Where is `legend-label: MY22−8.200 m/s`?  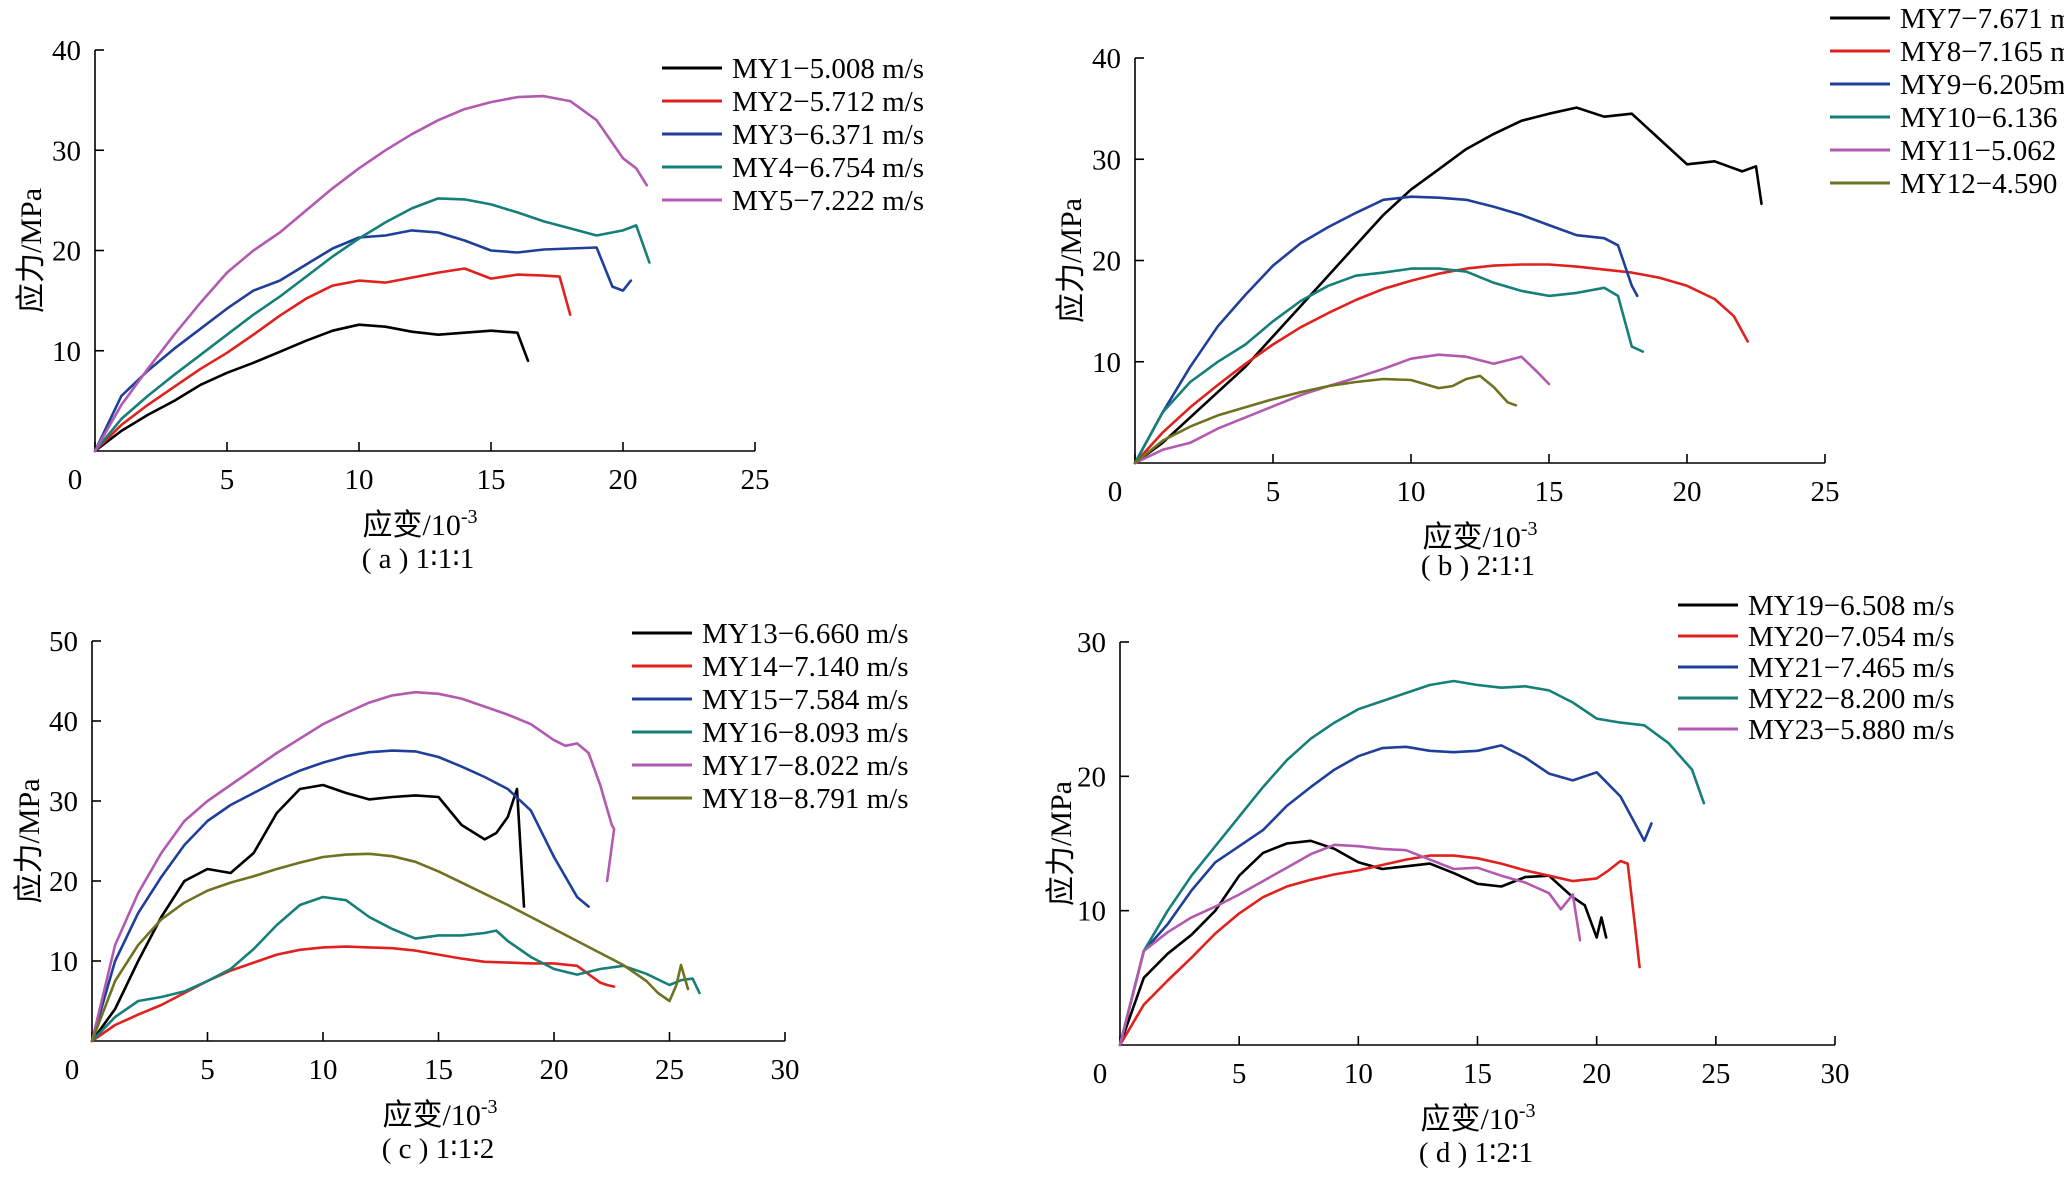
legend-label: MY22−8.200 m/s is located at coordinates (1851, 699).